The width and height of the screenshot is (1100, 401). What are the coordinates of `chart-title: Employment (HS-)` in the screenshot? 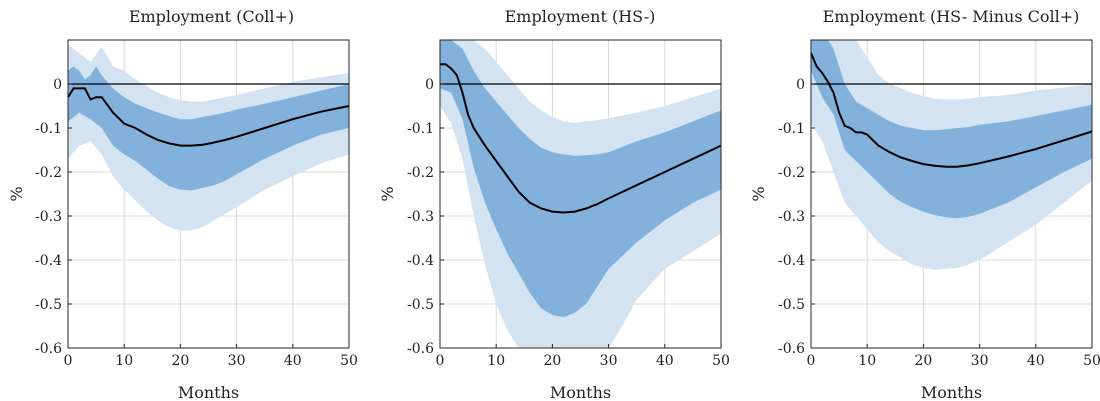 It's located at (580, 16).